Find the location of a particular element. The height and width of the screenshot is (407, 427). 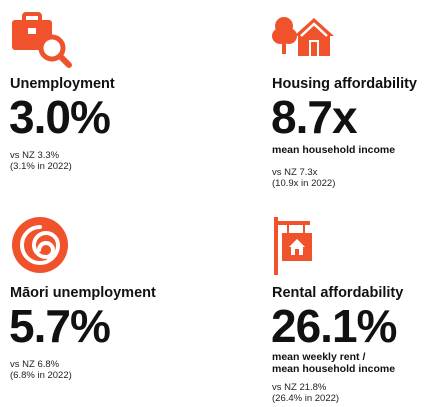

previous-year-value: (6.8% in 2022) is located at coordinates (41, 375).